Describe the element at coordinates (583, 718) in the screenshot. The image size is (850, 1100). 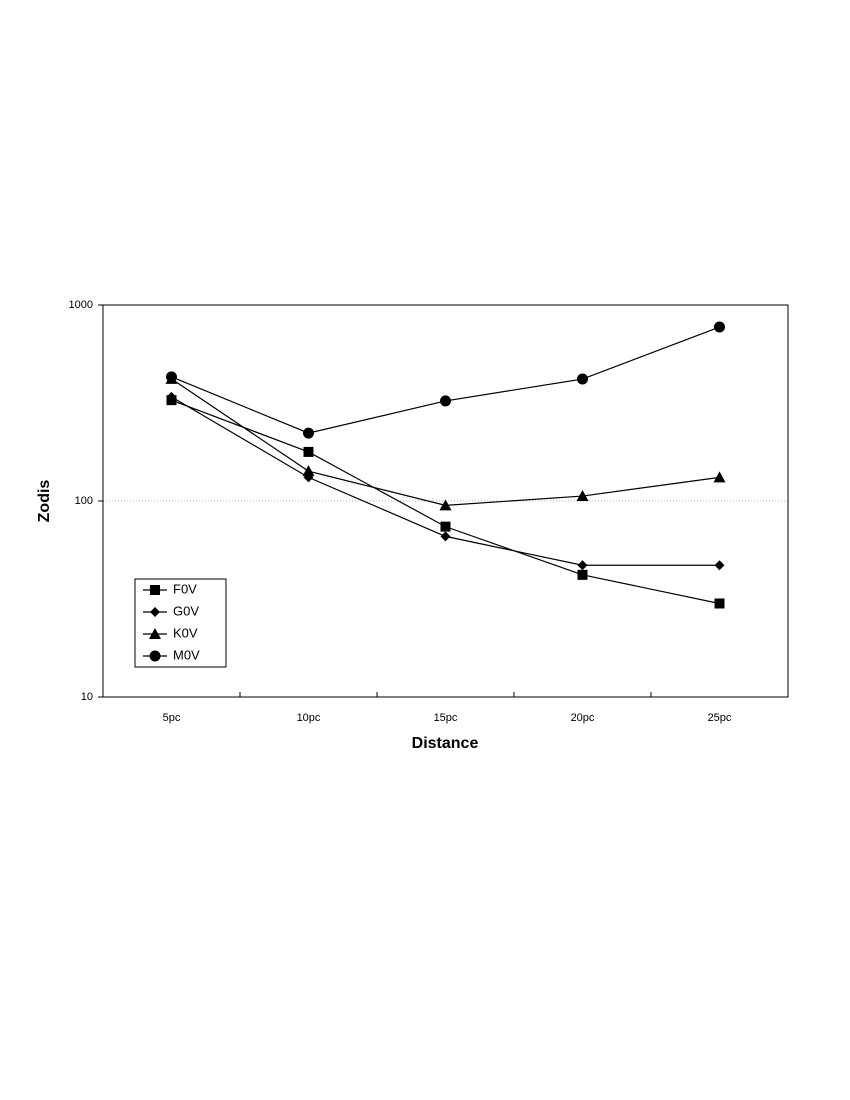
I see `x-tick-label: 20pc` at that location.